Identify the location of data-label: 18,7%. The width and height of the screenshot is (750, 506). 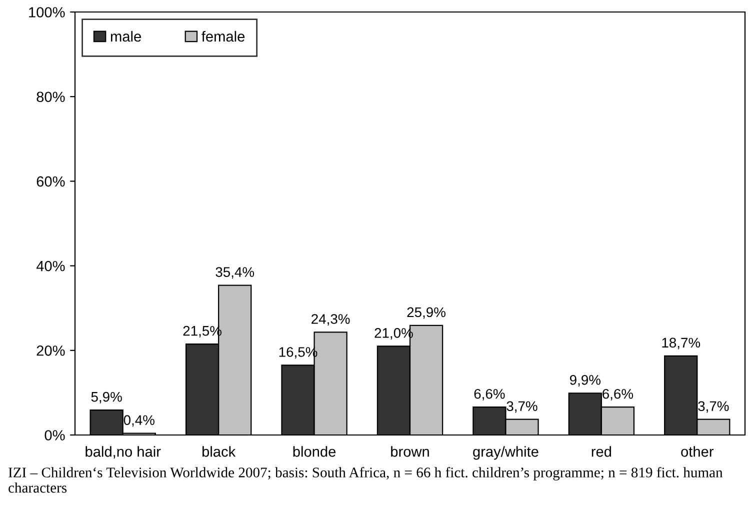
(681, 344).